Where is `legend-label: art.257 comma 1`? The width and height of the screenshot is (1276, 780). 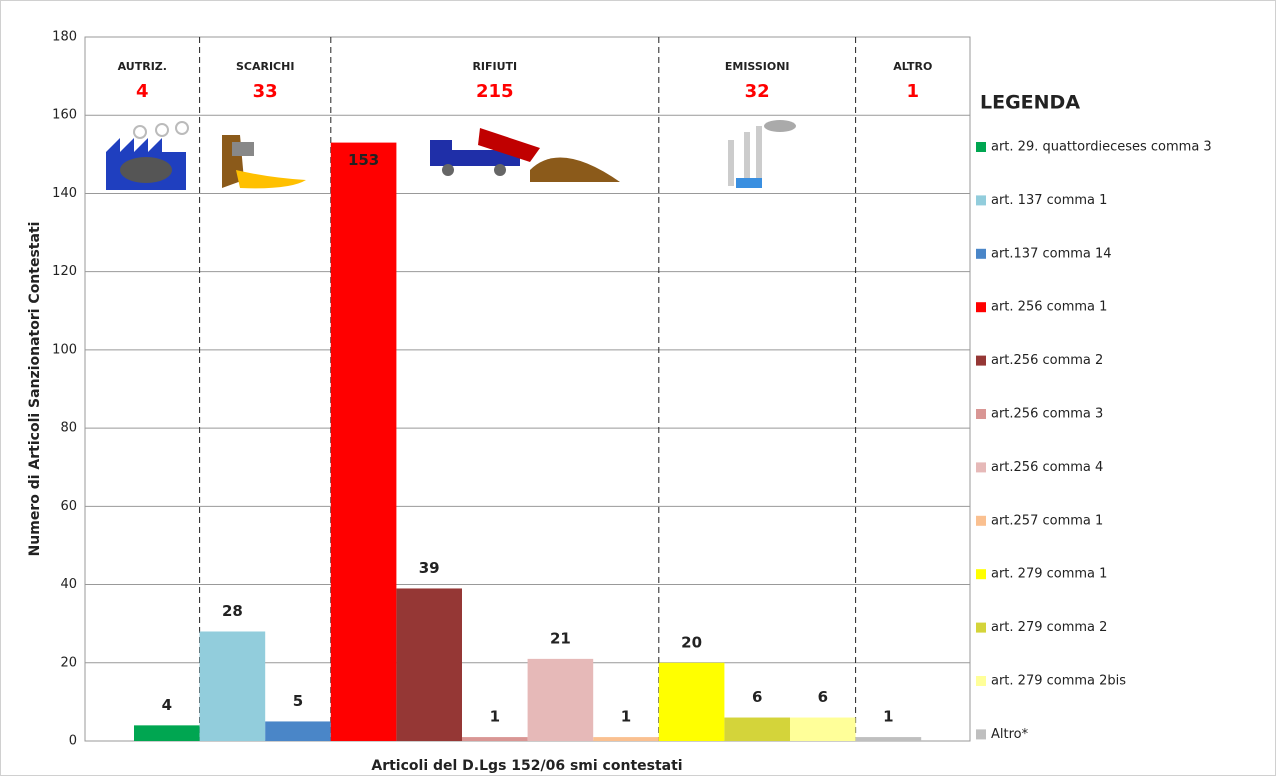
legend-label: art.257 comma 1 is located at coordinates (1047, 520).